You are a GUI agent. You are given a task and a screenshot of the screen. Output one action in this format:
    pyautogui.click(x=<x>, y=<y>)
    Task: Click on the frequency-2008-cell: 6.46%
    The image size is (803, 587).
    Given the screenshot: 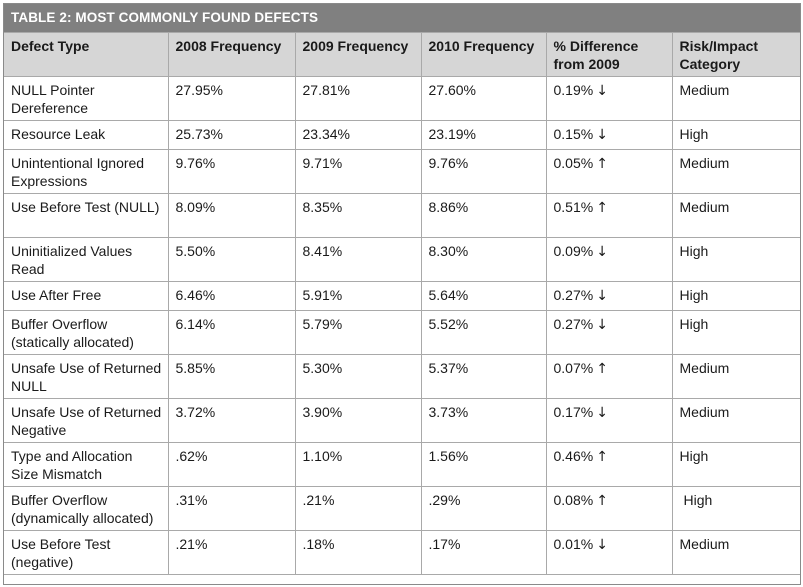 What is the action you would take?
    pyautogui.click(x=231, y=296)
    